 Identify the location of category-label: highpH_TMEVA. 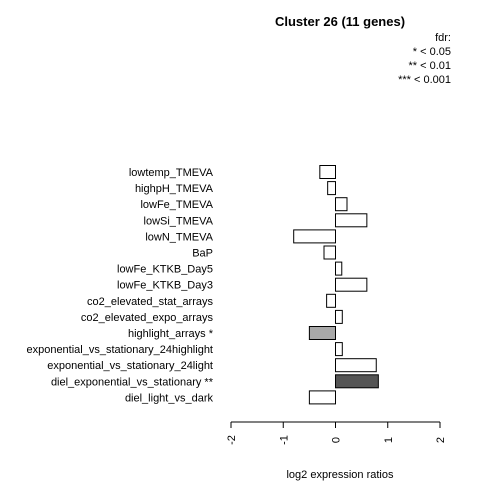
(174, 189).